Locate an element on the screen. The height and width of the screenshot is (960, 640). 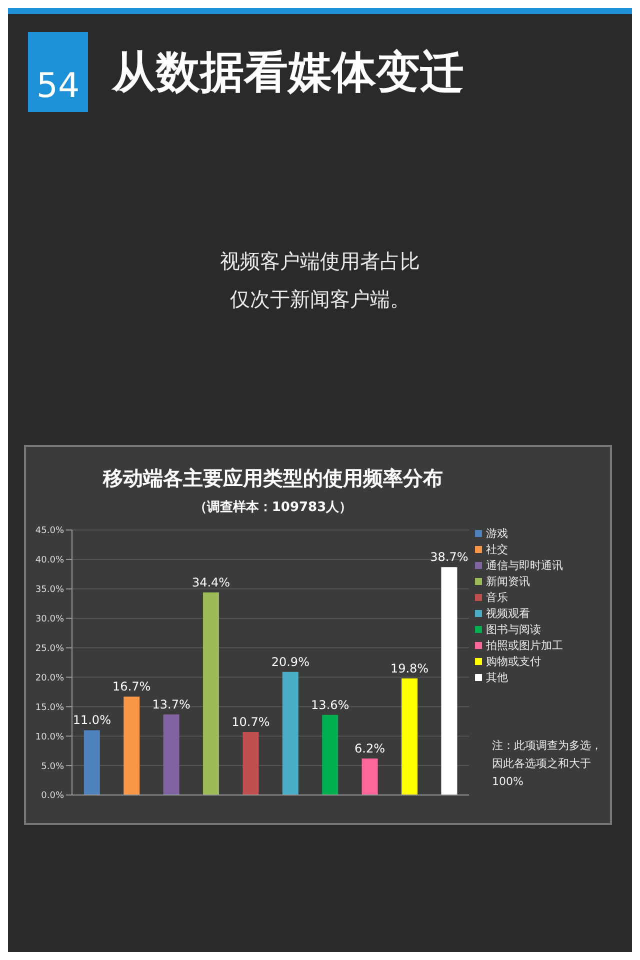
data-label: 13.6% is located at coordinates (330, 705).